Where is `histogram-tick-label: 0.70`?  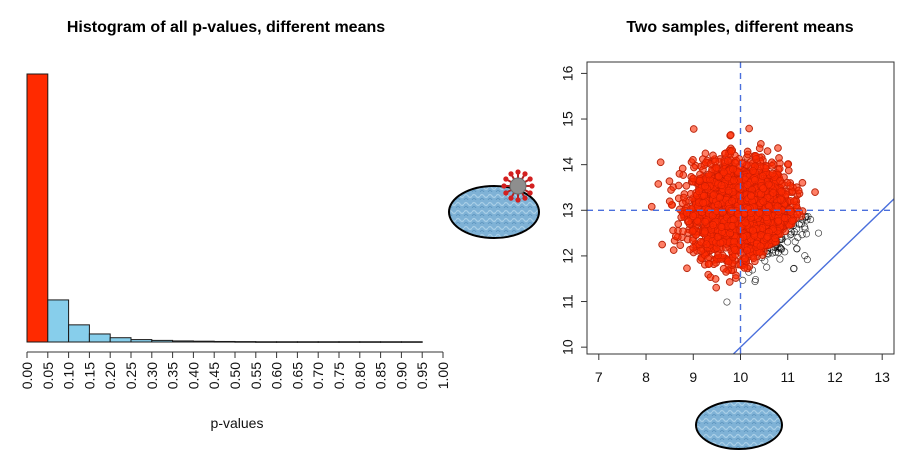
histogram-tick-label: 0.70 is located at coordinates (318, 375).